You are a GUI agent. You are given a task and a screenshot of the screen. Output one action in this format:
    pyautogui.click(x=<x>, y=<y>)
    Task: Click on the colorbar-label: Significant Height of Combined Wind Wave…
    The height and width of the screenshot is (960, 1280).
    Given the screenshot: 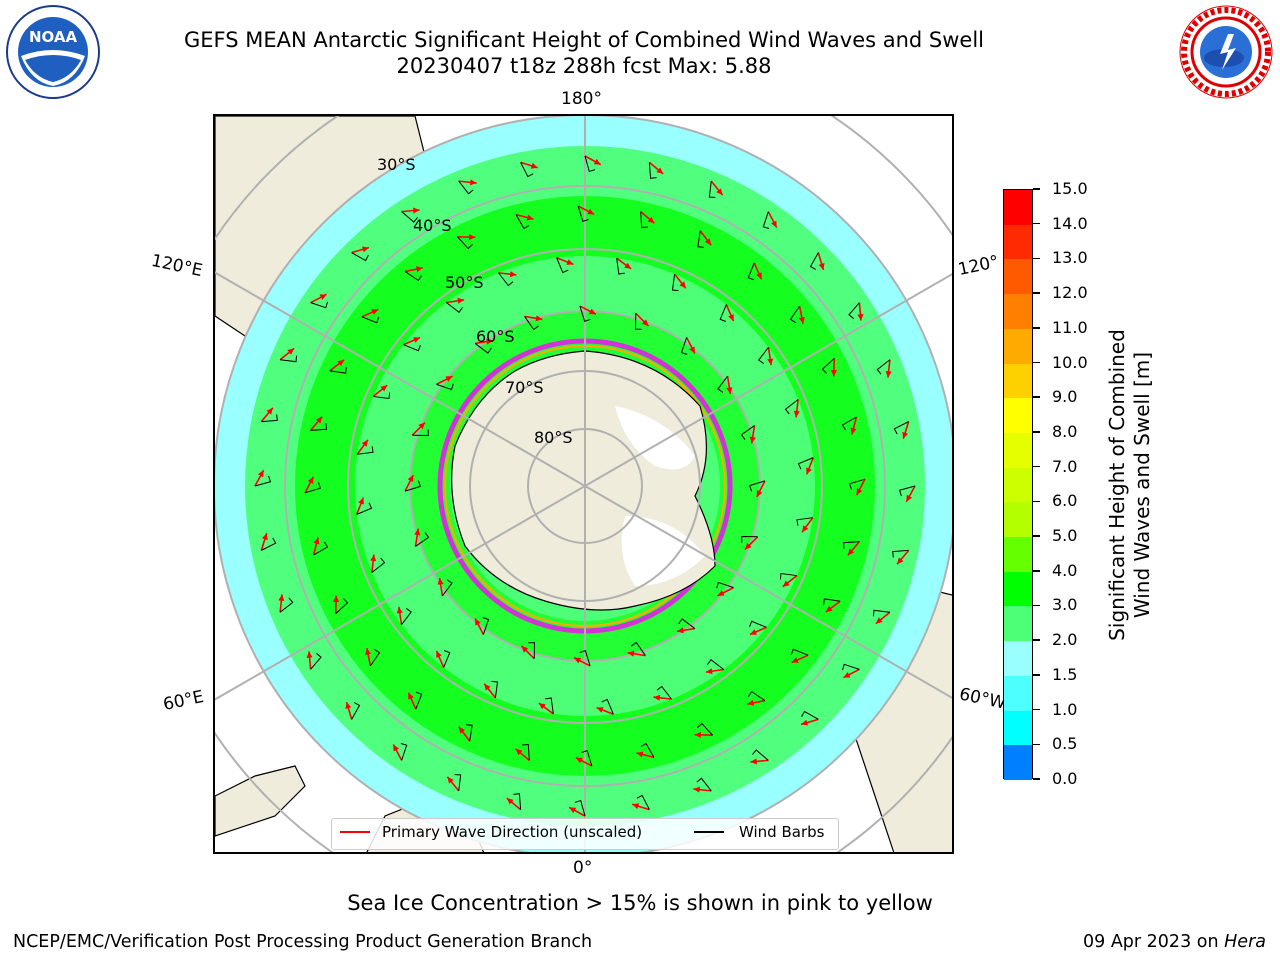 What is the action you would take?
    pyautogui.click(x=1130, y=485)
    